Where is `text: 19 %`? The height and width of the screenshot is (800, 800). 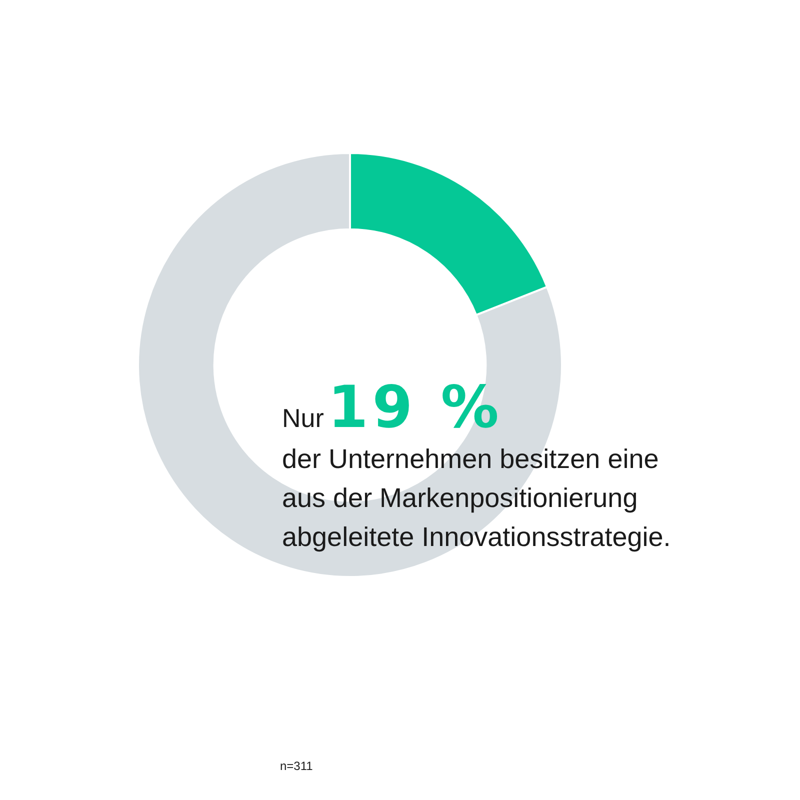
text: 19 % is located at coordinates (415, 407).